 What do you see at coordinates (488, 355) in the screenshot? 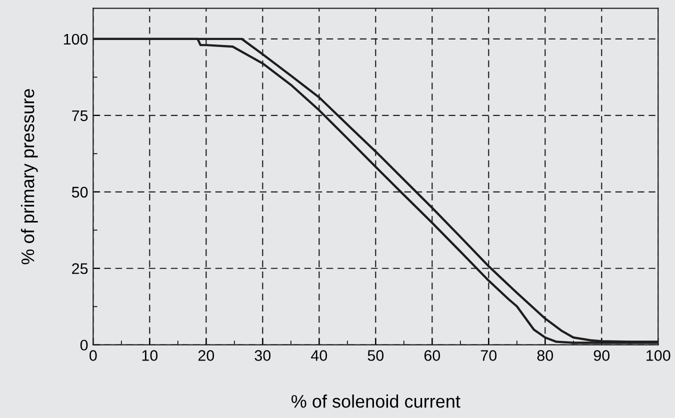
I see `x-tick-label: 70` at bounding box center [488, 355].